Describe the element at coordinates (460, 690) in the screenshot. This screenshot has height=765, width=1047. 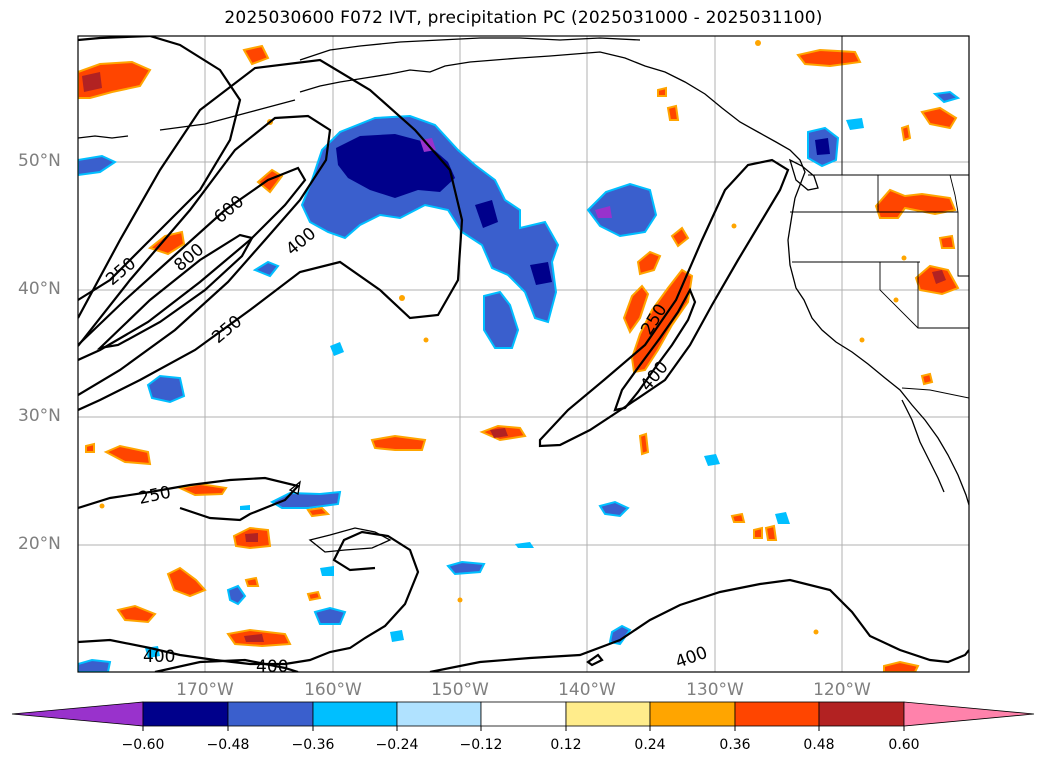
I see `lon-label-150w: 150°W` at that location.